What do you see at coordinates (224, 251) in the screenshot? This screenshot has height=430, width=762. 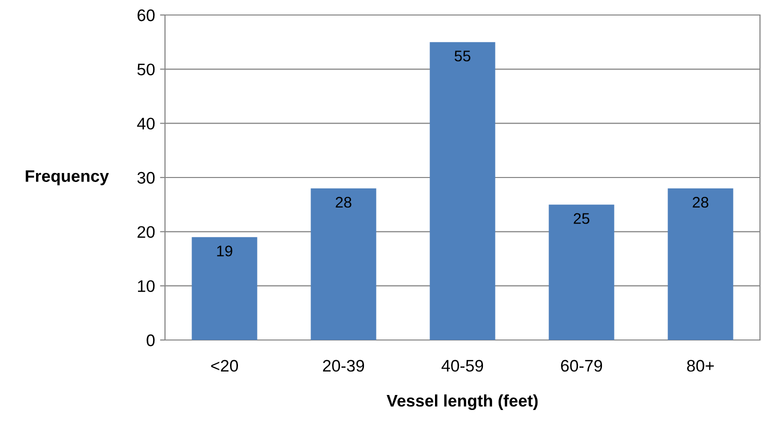 I see `data-label: 19` at bounding box center [224, 251].